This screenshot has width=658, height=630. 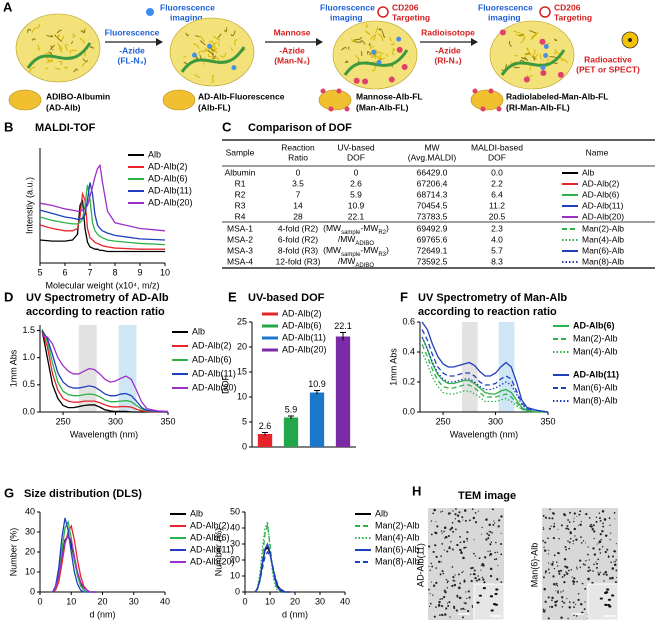 What do you see at coordinates (150, 12) in the screenshot?
I see `imaging-icon` at bounding box center [150, 12].